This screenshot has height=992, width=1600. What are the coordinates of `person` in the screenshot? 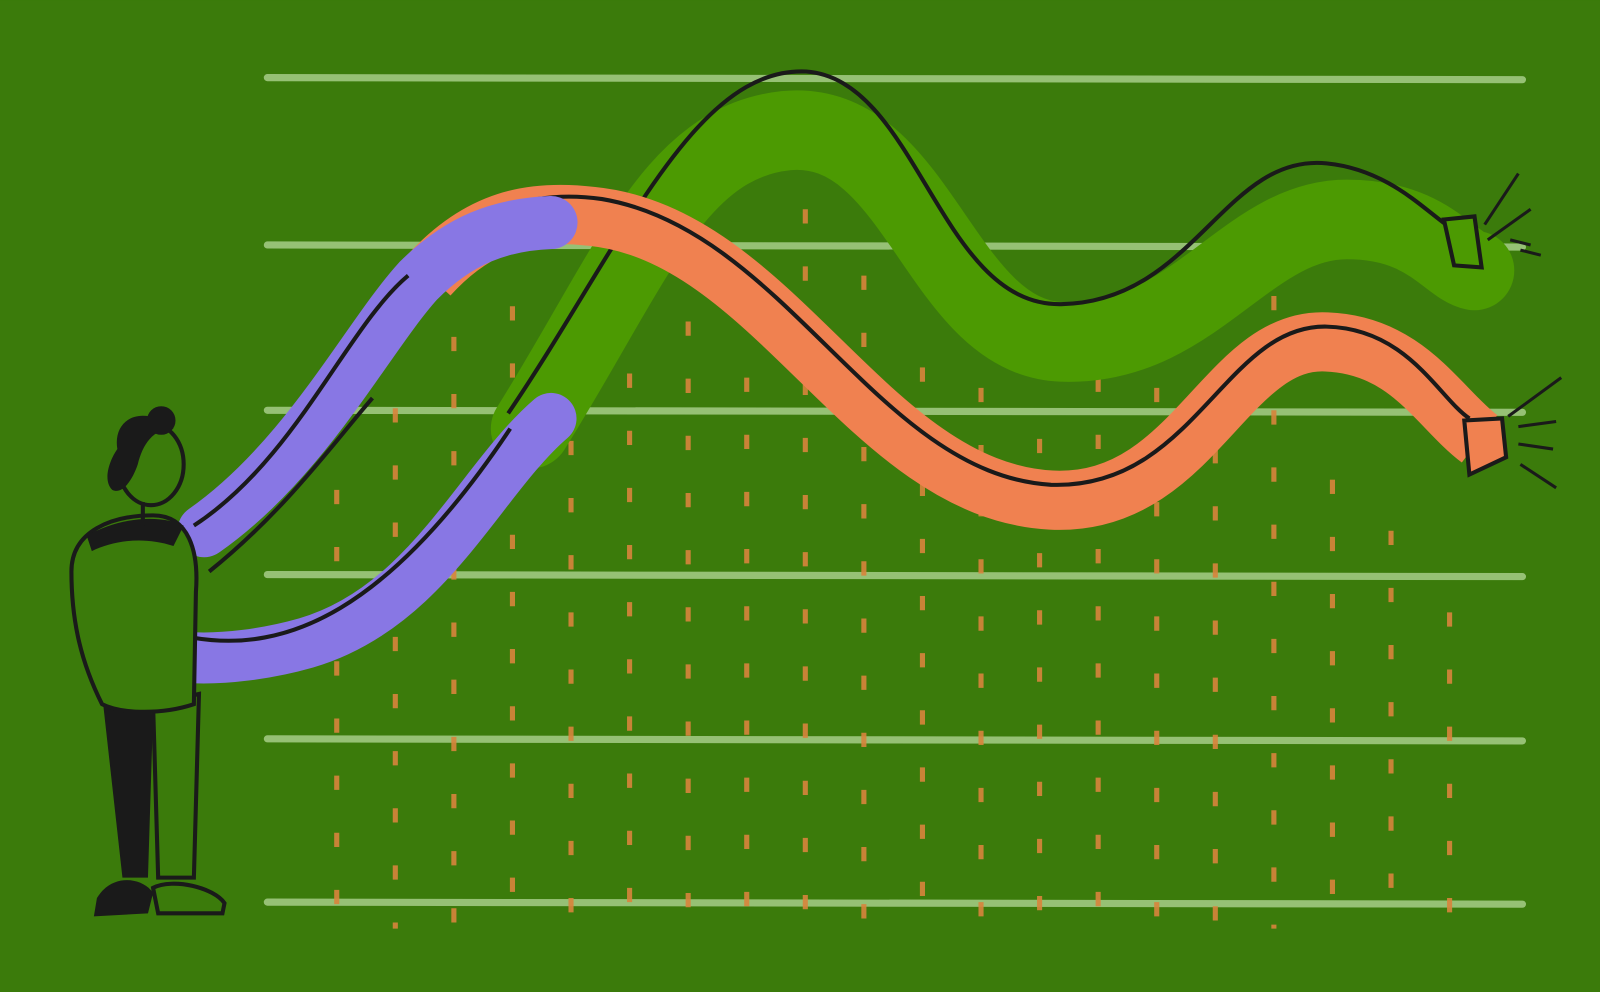 It's located at (148, 661).